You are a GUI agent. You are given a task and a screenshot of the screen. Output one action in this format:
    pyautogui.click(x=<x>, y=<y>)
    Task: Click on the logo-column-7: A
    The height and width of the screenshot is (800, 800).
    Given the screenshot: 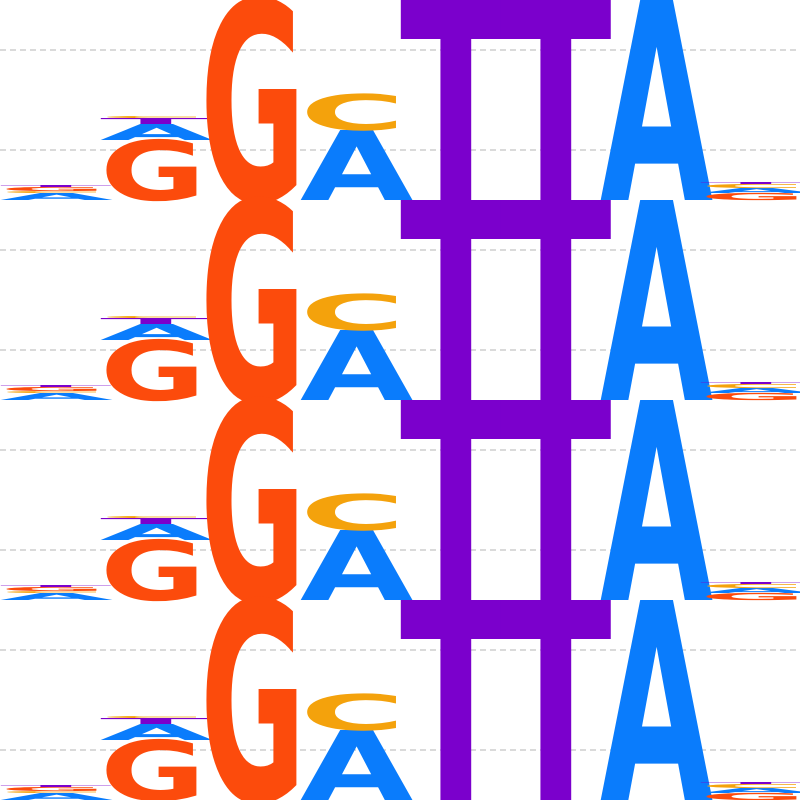 What is the action you would take?
    pyautogui.click(x=656, y=672)
    